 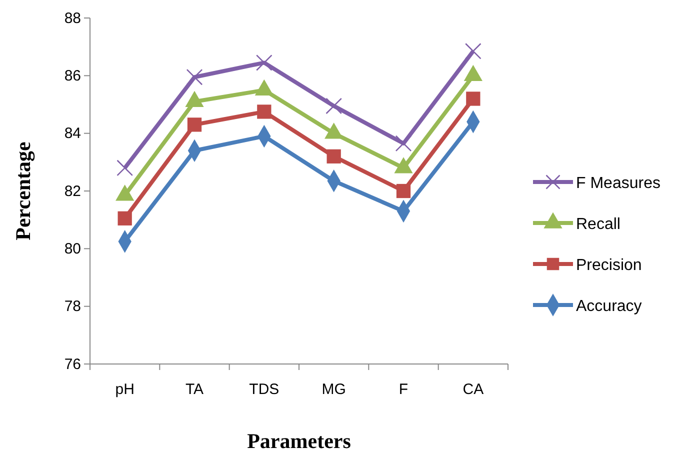 I want to click on y-axis-title: Percentage, so click(x=23, y=191).